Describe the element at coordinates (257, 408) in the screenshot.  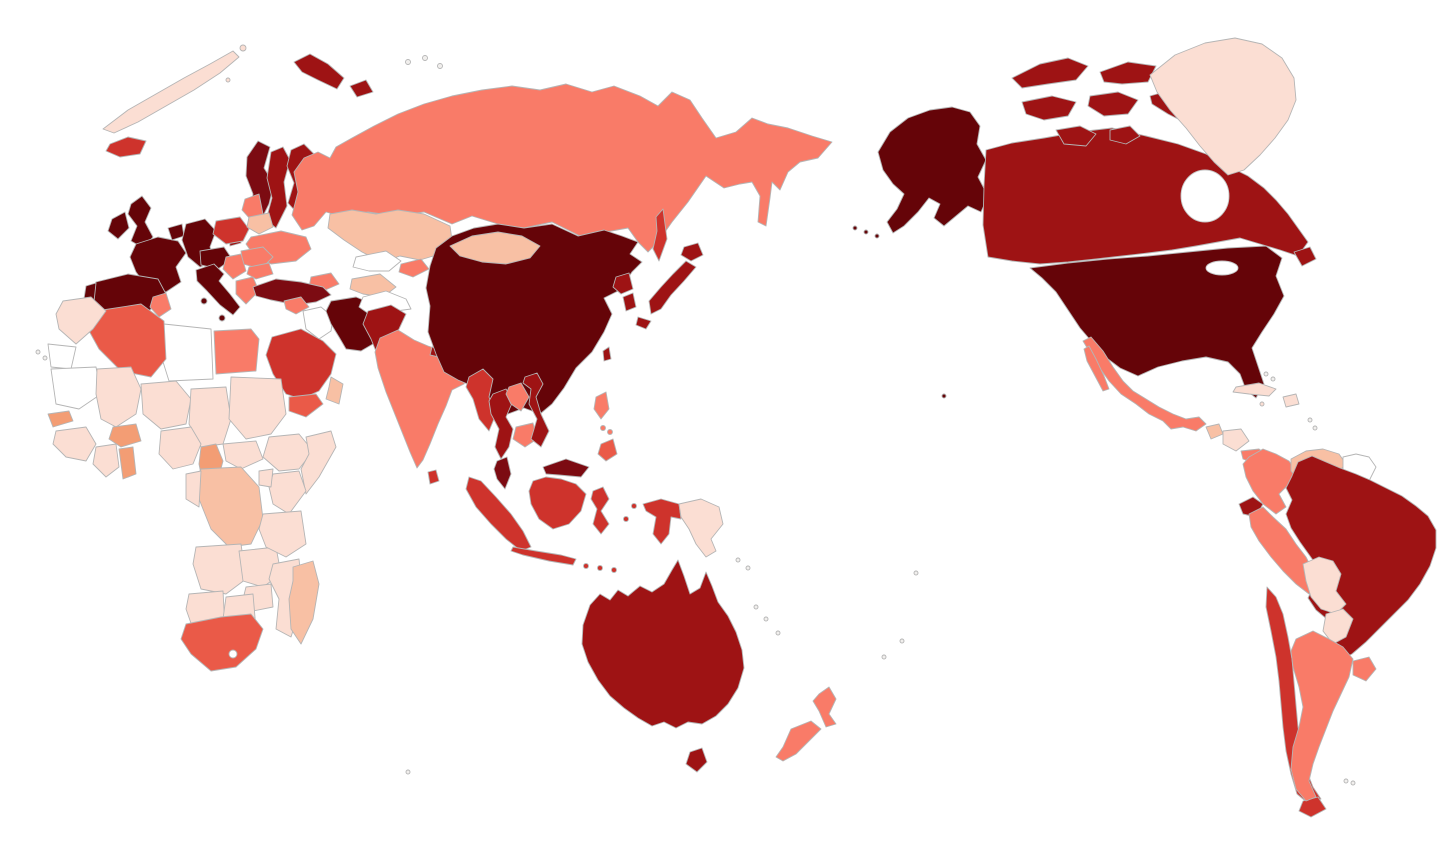
I see `country-sudan` at that location.